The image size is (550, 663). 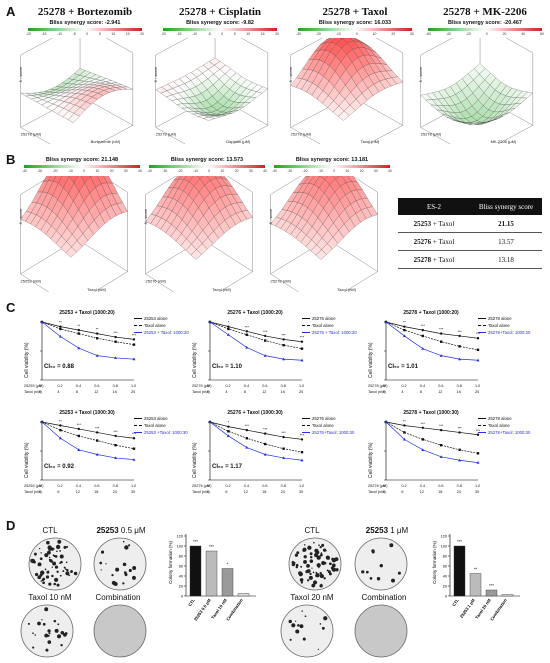 I want to click on colorbar-tick: -15, so click(x=179, y=34).